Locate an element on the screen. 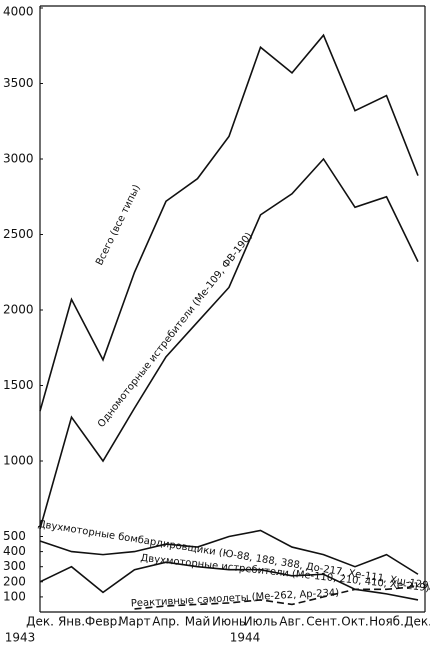 The width and height of the screenshot is (430, 647). x-tick-label: Окт. is located at coordinates (355, 622).